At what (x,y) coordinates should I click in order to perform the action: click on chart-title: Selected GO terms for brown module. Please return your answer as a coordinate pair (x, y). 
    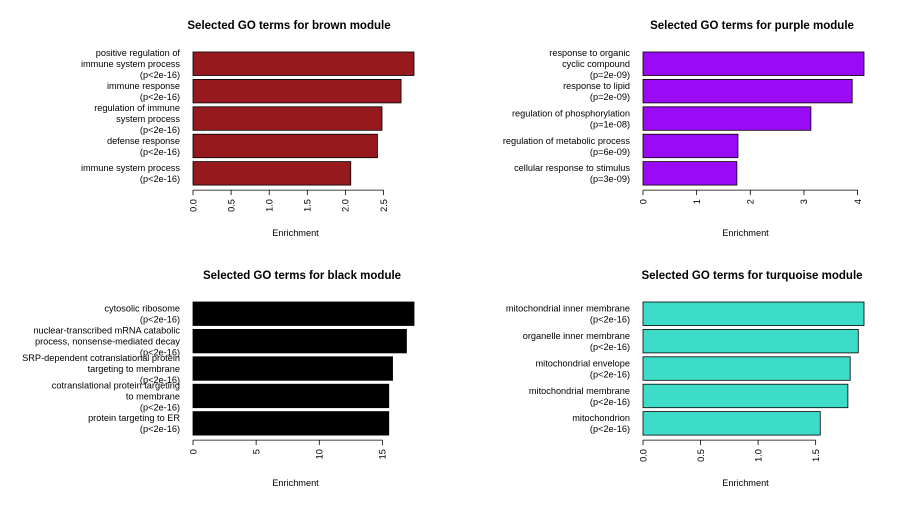
    Looking at the image, I should click on (288, 26).